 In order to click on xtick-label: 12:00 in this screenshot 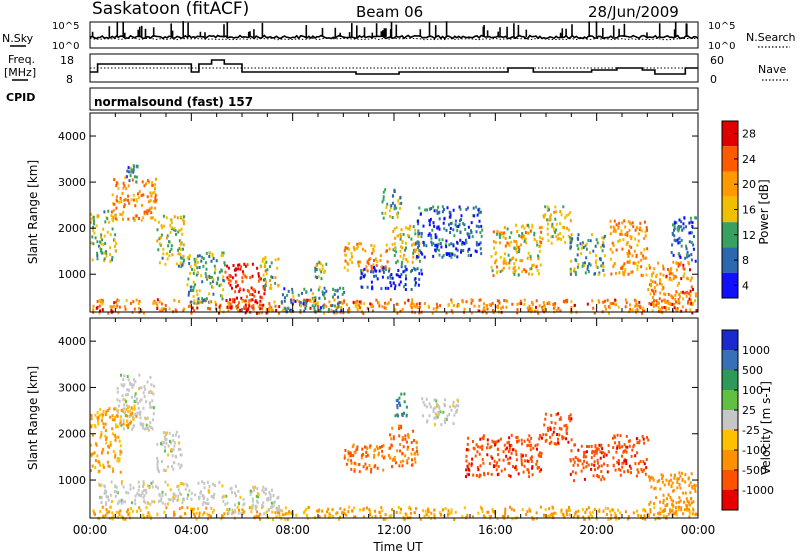, I will do `click(394, 530)`.